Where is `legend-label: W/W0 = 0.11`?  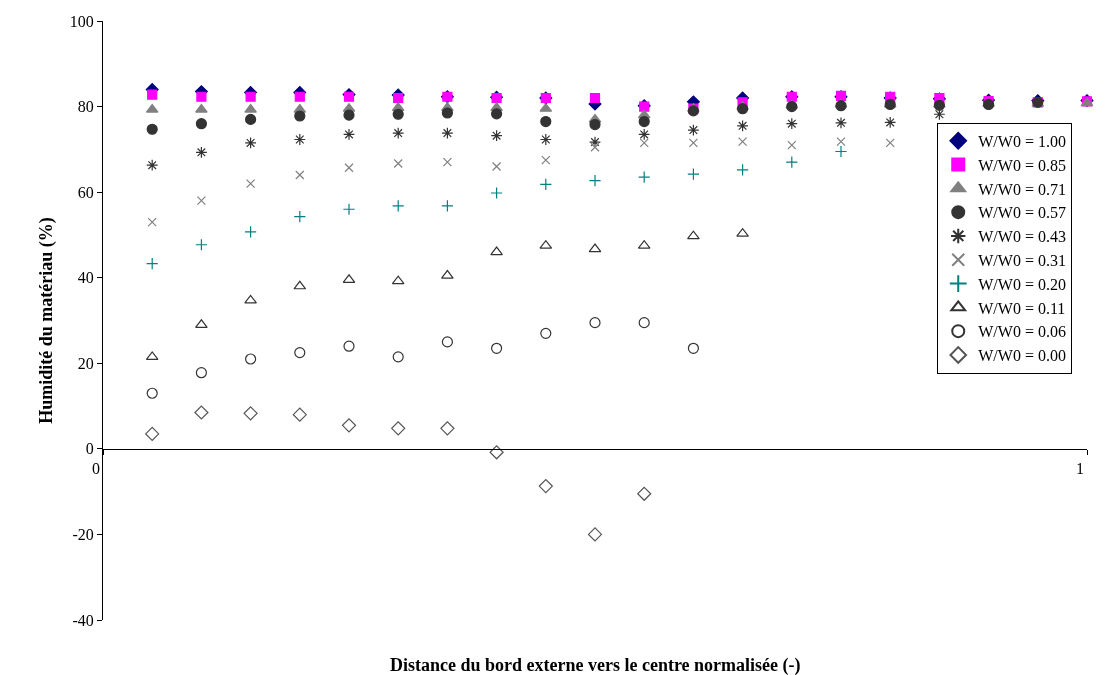
legend-label: W/W0 = 0.11 is located at coordinates (1022, 308).